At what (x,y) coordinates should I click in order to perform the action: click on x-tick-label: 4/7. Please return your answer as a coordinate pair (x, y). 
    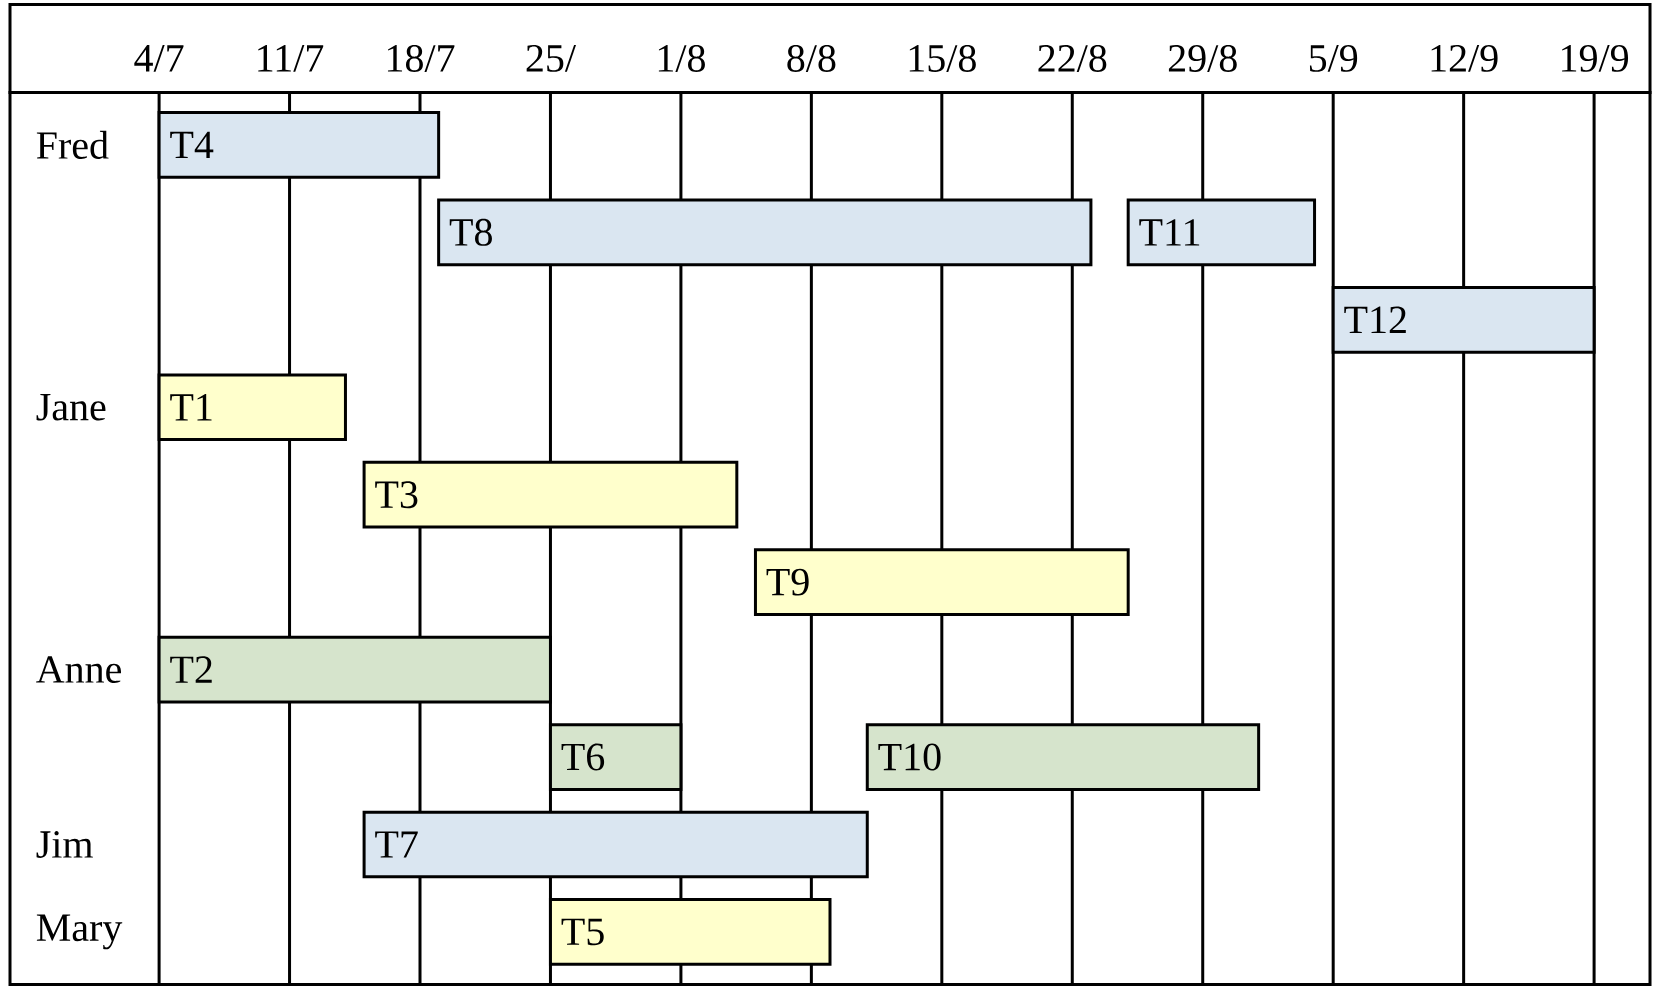
    Looking at the image, I should click on (159, 58).